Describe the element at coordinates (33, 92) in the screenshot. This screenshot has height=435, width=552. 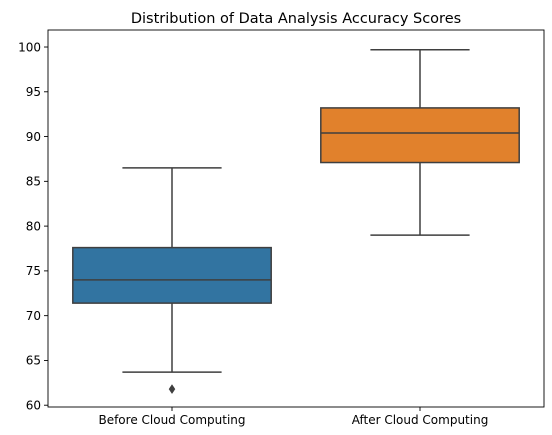
I see `y-tick-label: 95` at that location.